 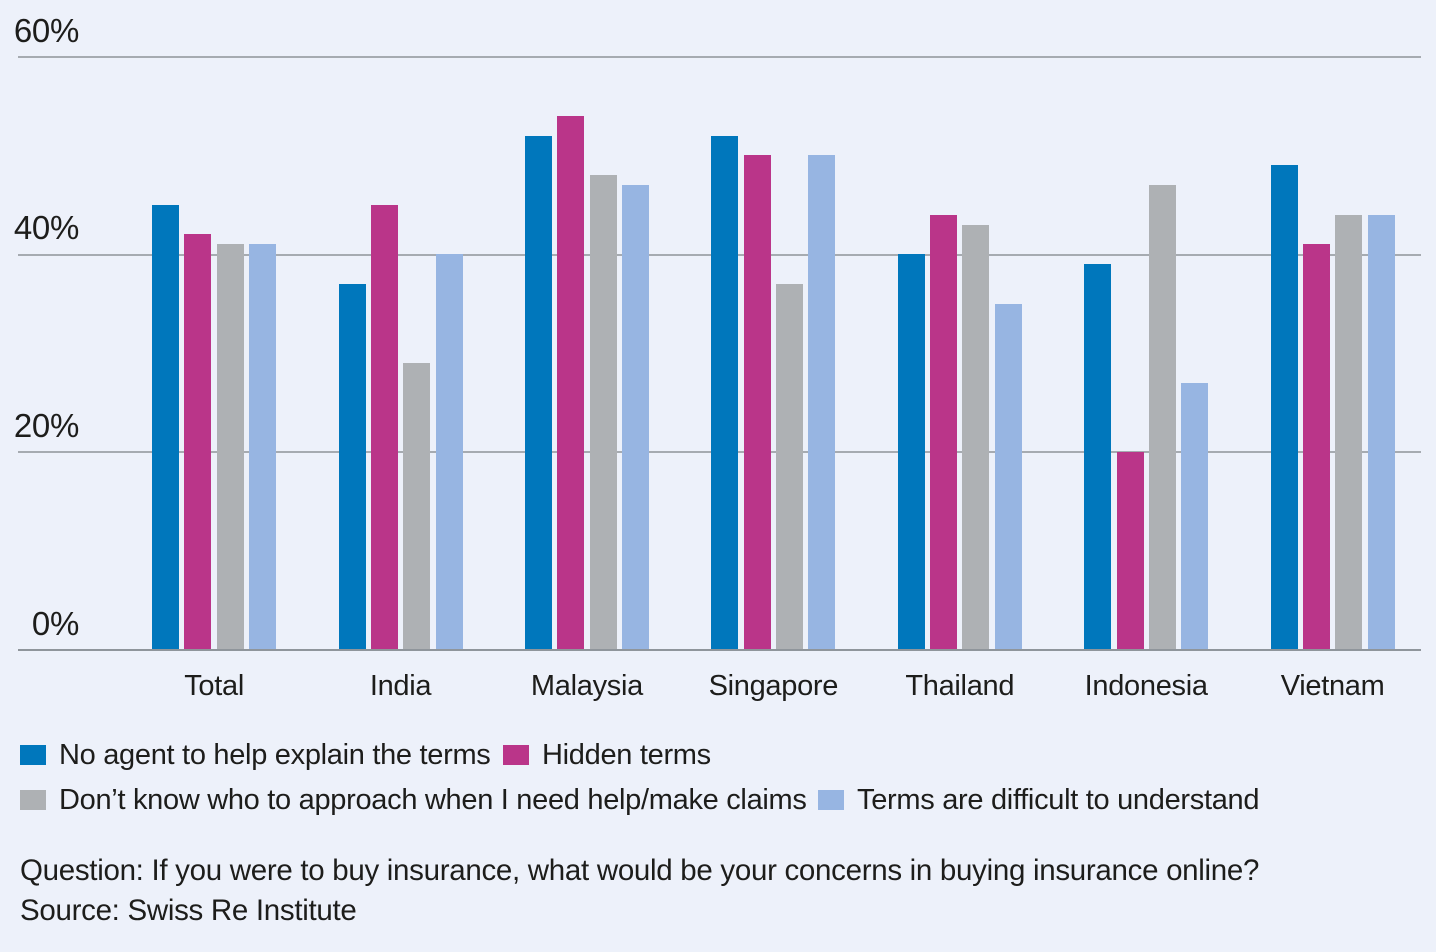 What do you see at coordinates (166, 427) in the screenshot?
I see `bar-no-agent-to-help-explain-the-terms-total` at bounding box center [166, 427].